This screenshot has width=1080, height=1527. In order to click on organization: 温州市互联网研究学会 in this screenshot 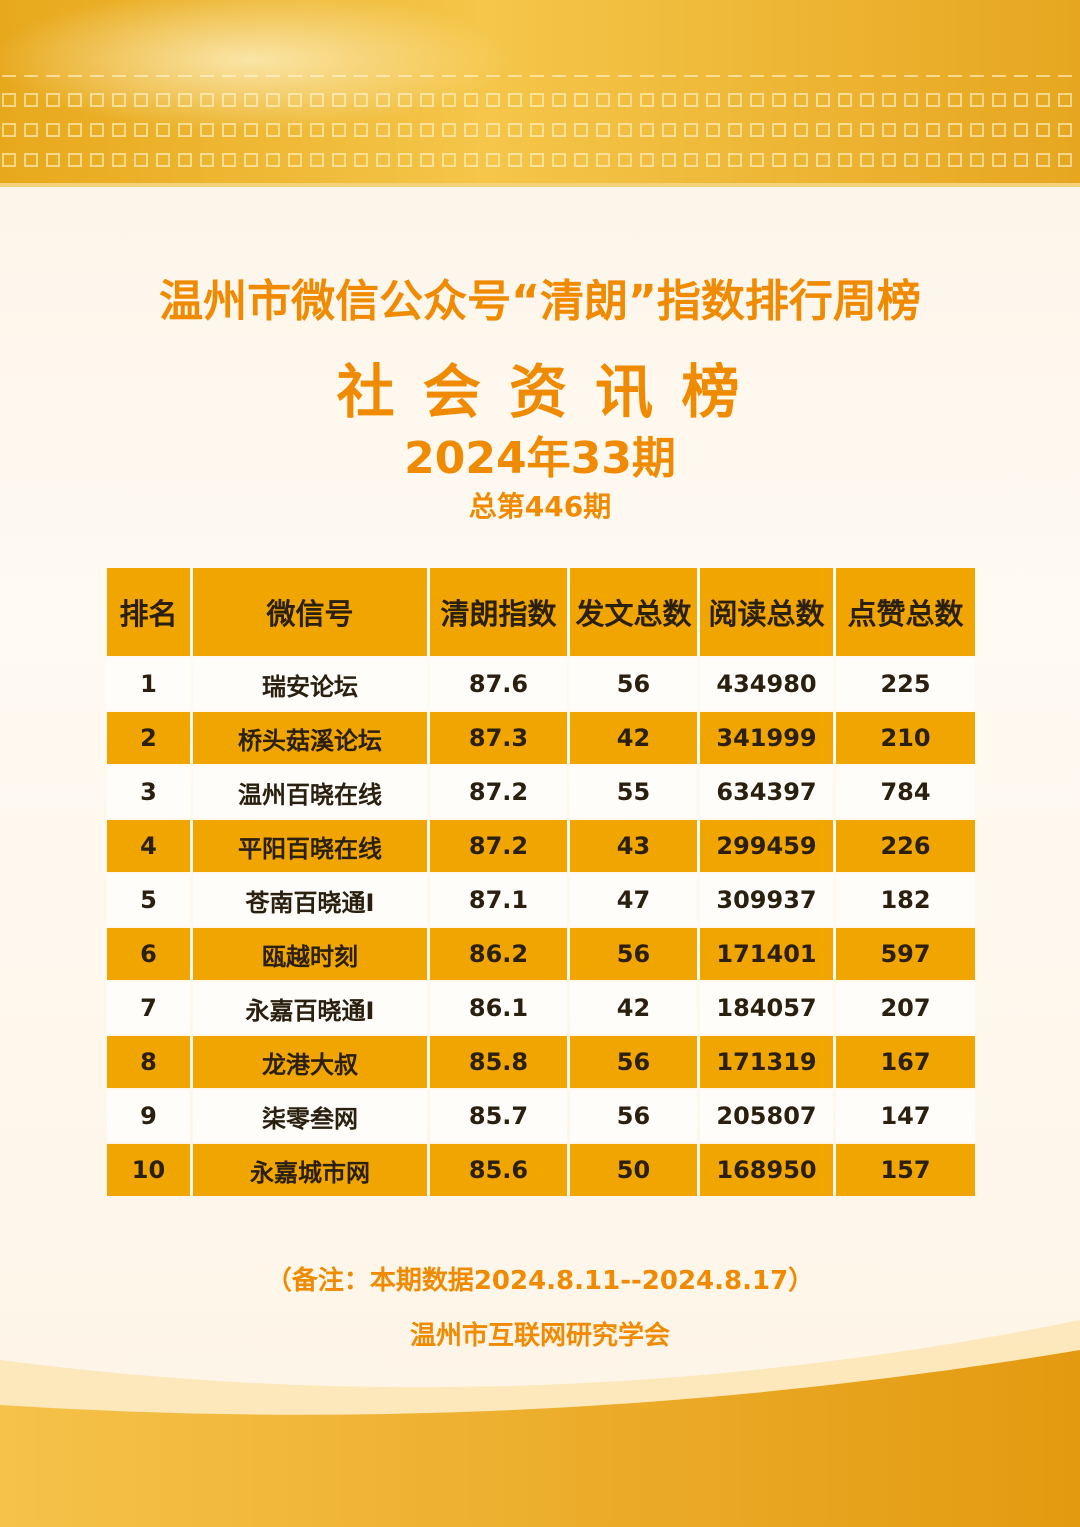, I will do `click(539, 1336)`.